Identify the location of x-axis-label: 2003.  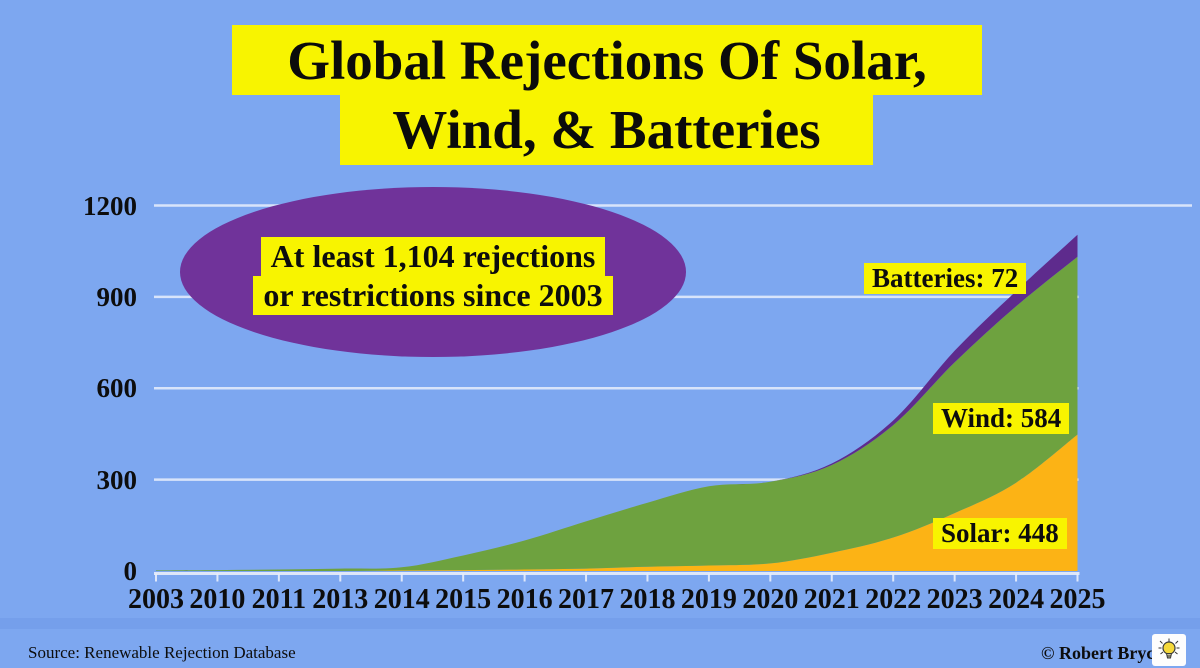
(156, 599).